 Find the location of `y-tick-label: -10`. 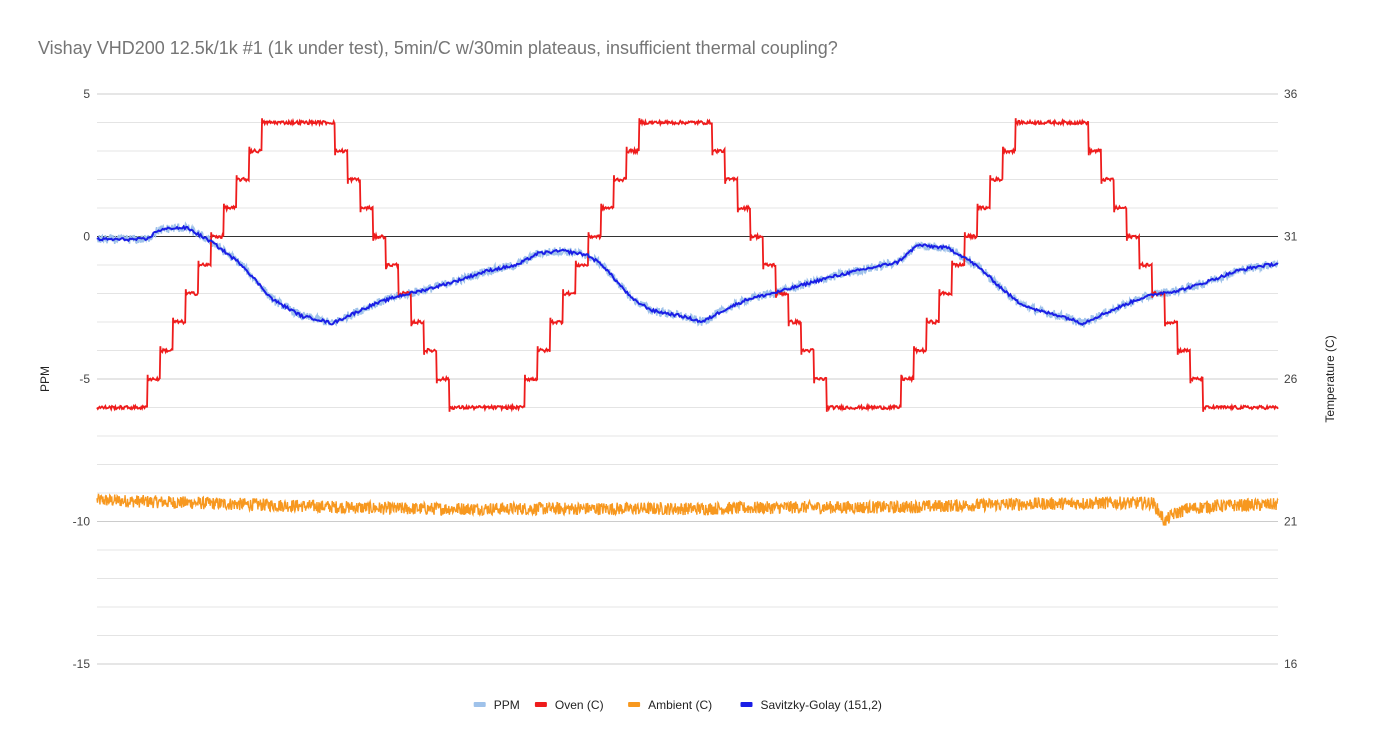

y-tick-label: -10 is located at coordinates (82, 522).